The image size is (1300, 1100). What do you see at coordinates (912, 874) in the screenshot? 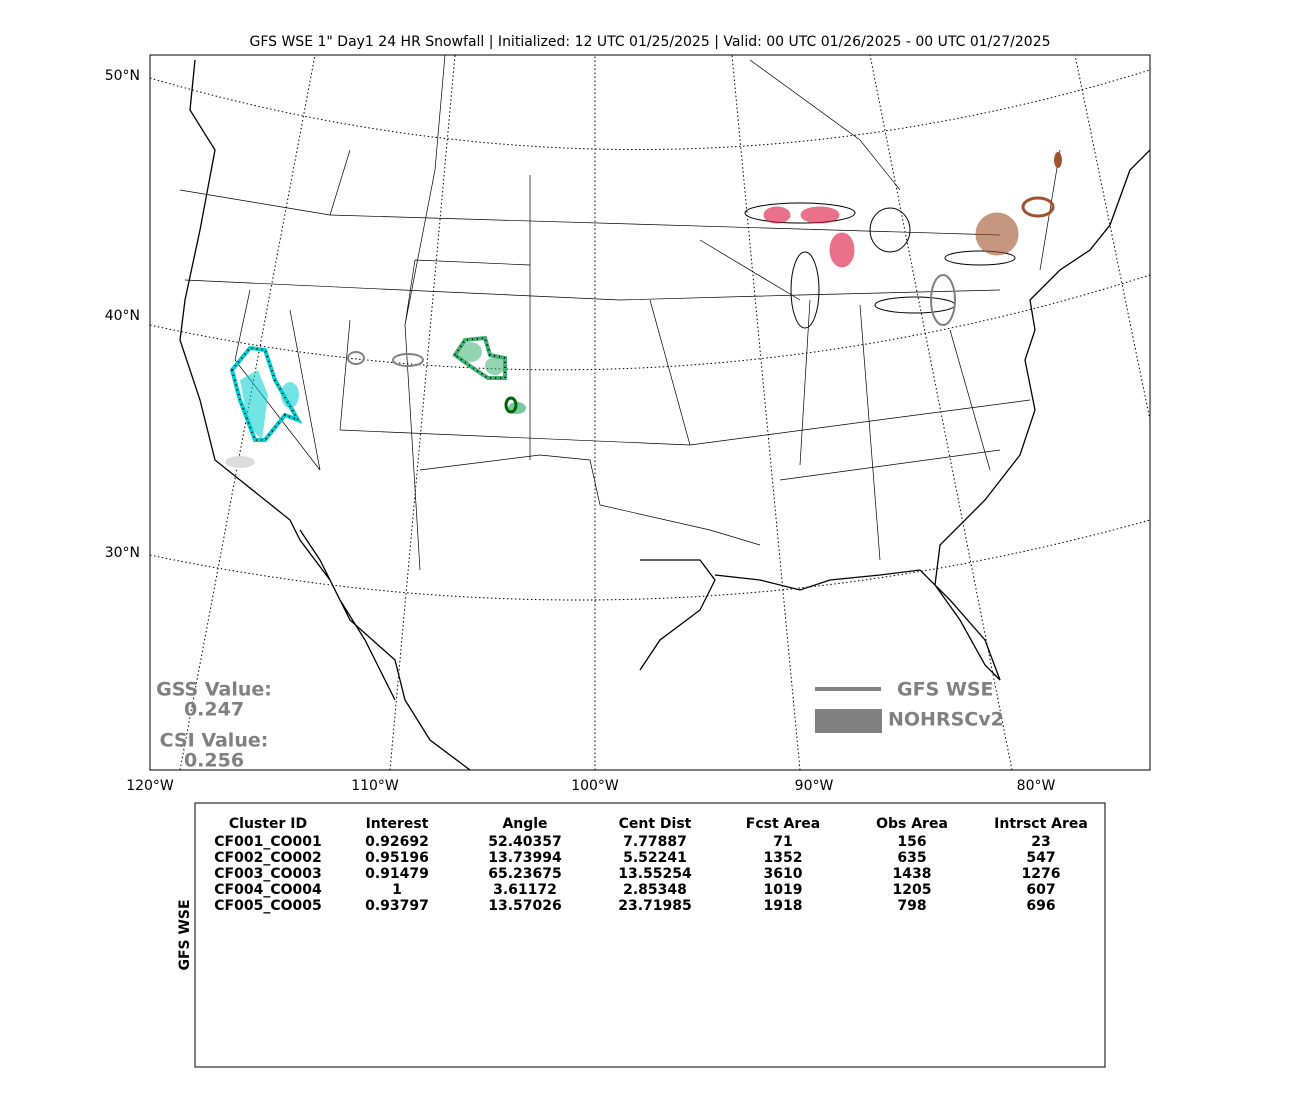
I see `table-cell: 1438` at bounding box center [912, 874].